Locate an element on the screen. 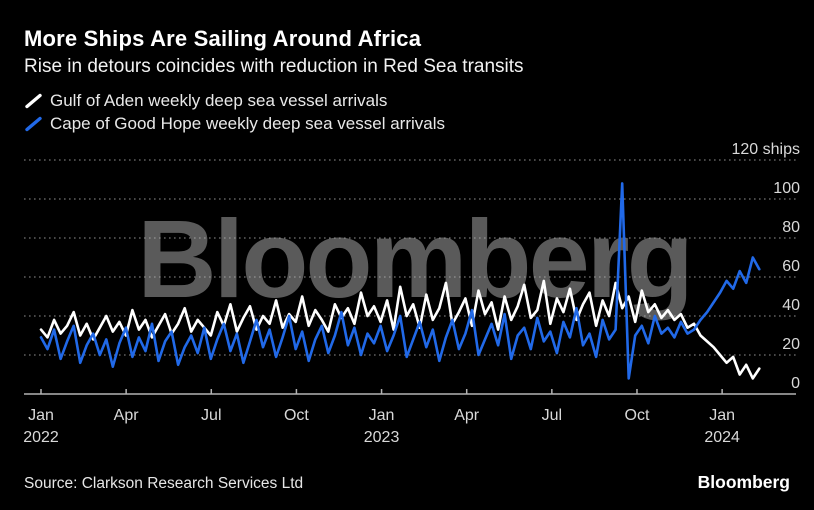 The width and height of the screenshot is (814, 510). y-axis-label-40: 40 is located at coordinates (791, 305).